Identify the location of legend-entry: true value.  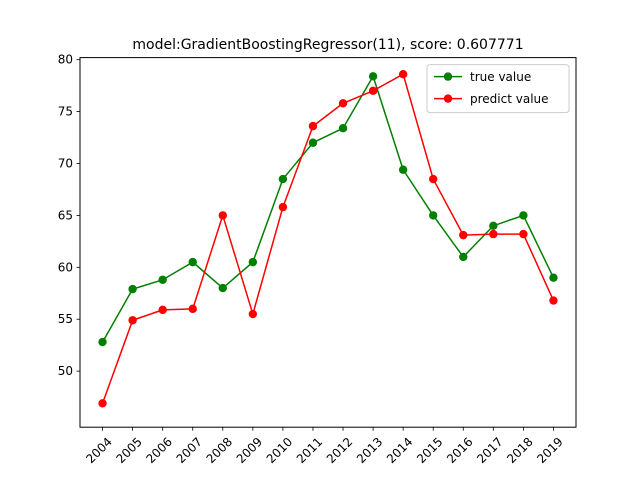
(482, 77).